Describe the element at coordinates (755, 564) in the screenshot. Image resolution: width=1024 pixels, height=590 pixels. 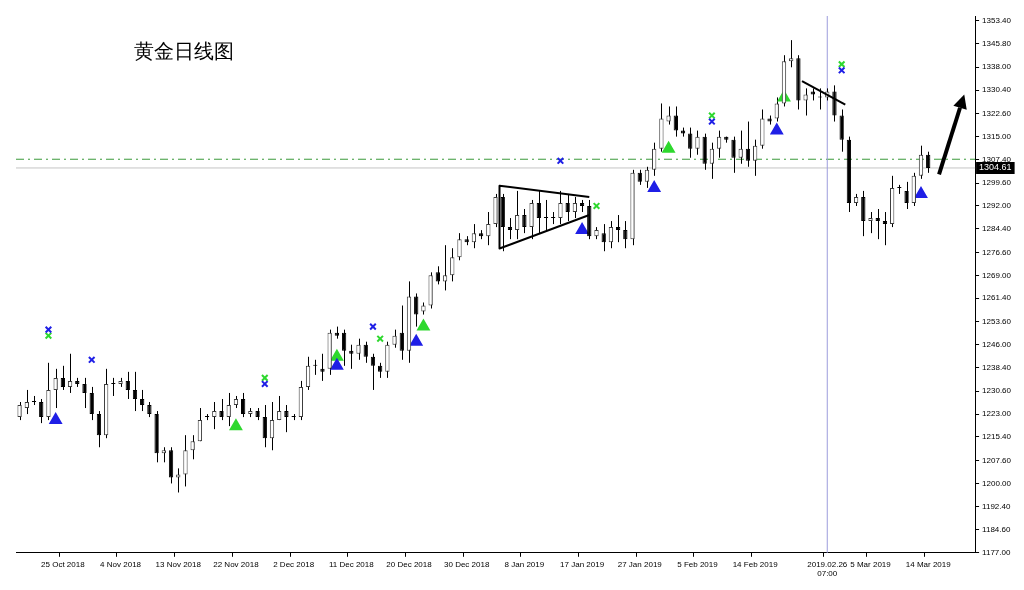
I see `x-tick-label: 14 Feb 2019` at that location.